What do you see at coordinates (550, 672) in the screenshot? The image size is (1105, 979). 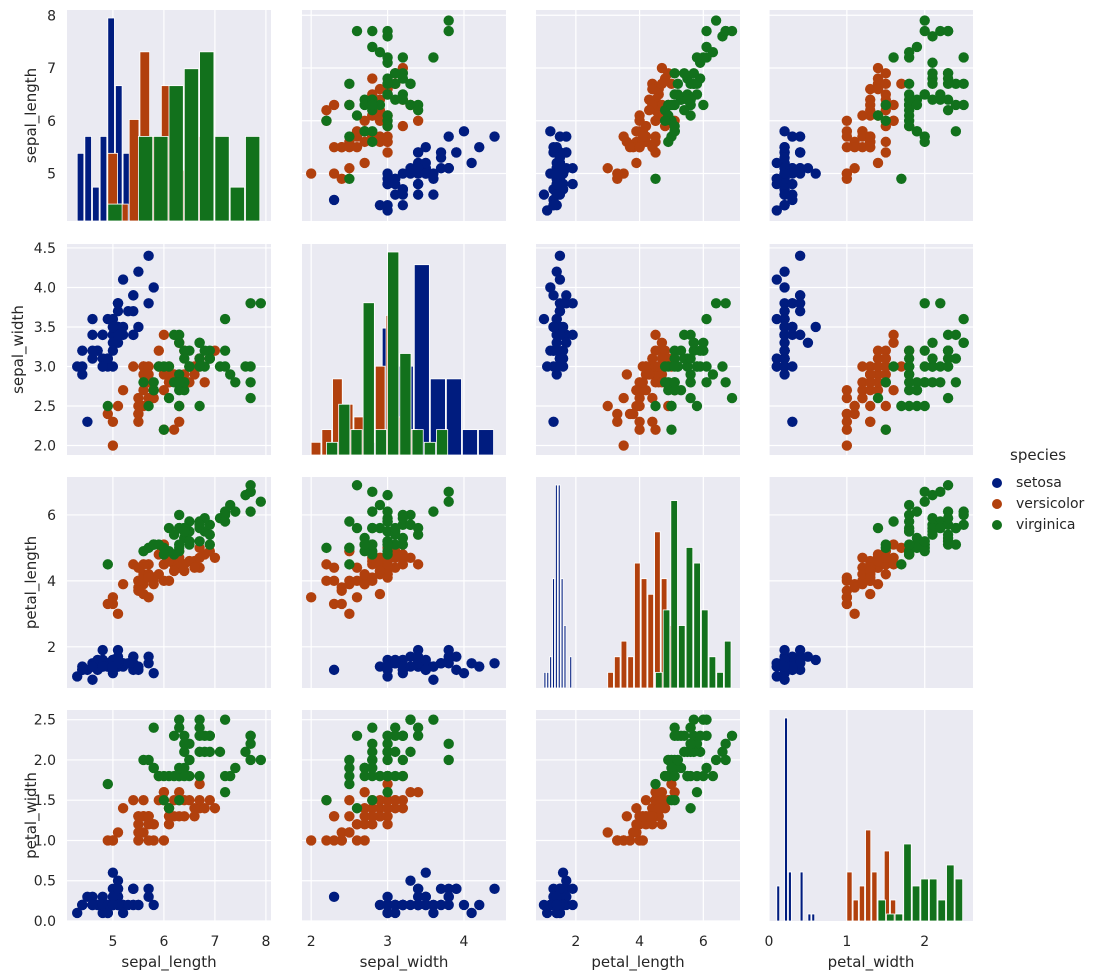 I see `hist-bar-setosa` at bounding box center [550, 672].